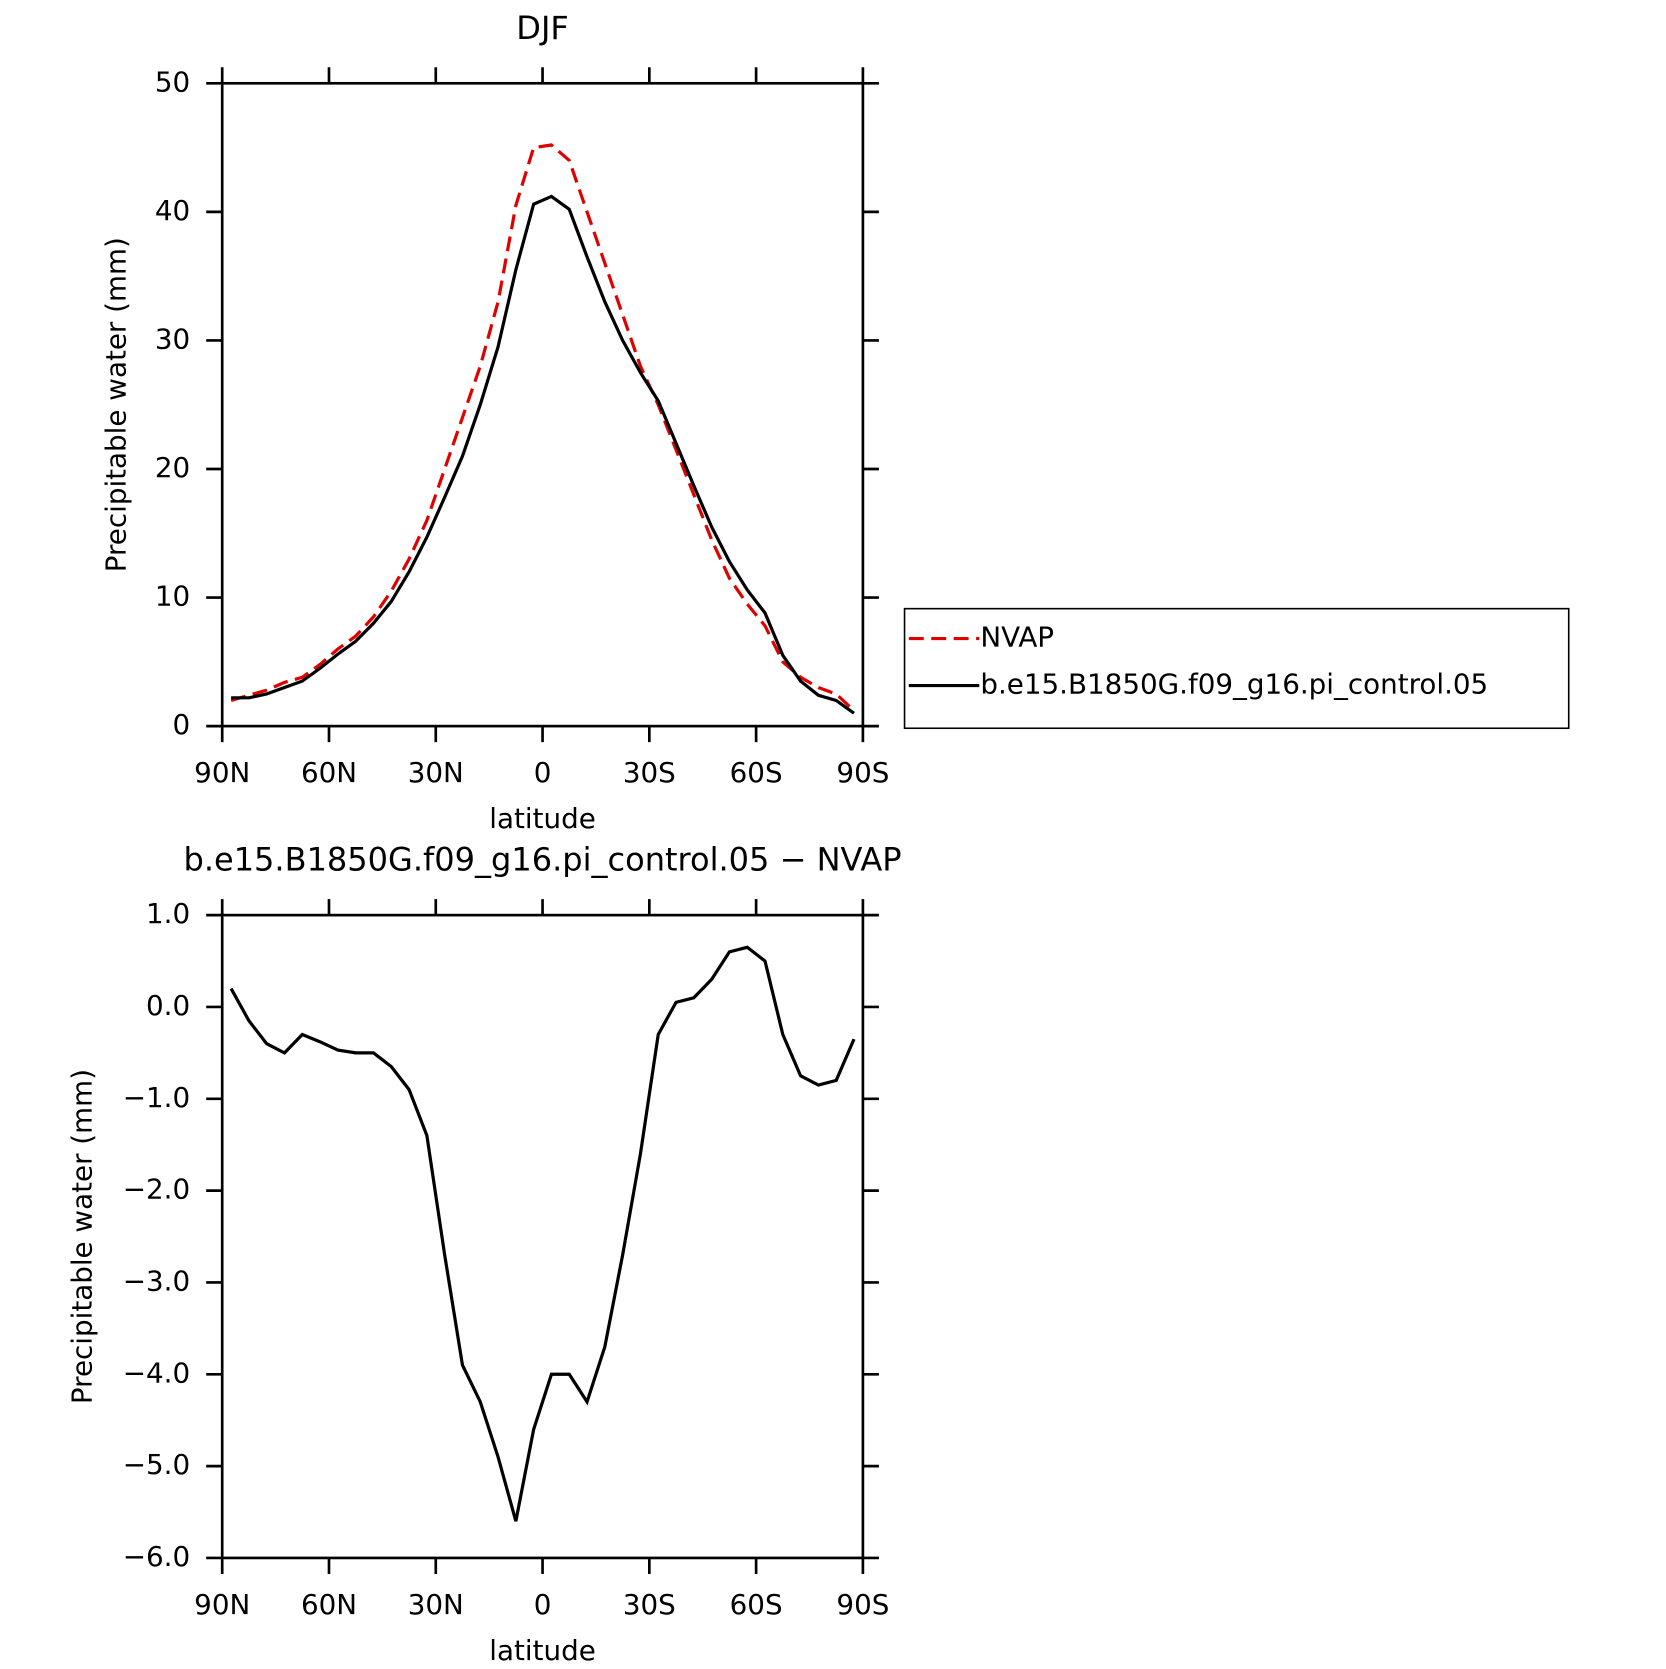 Image resolution: width=1666 pixels, height=1669 pixels. I want to click on legend-label: NVAP, so click(1017, 637).